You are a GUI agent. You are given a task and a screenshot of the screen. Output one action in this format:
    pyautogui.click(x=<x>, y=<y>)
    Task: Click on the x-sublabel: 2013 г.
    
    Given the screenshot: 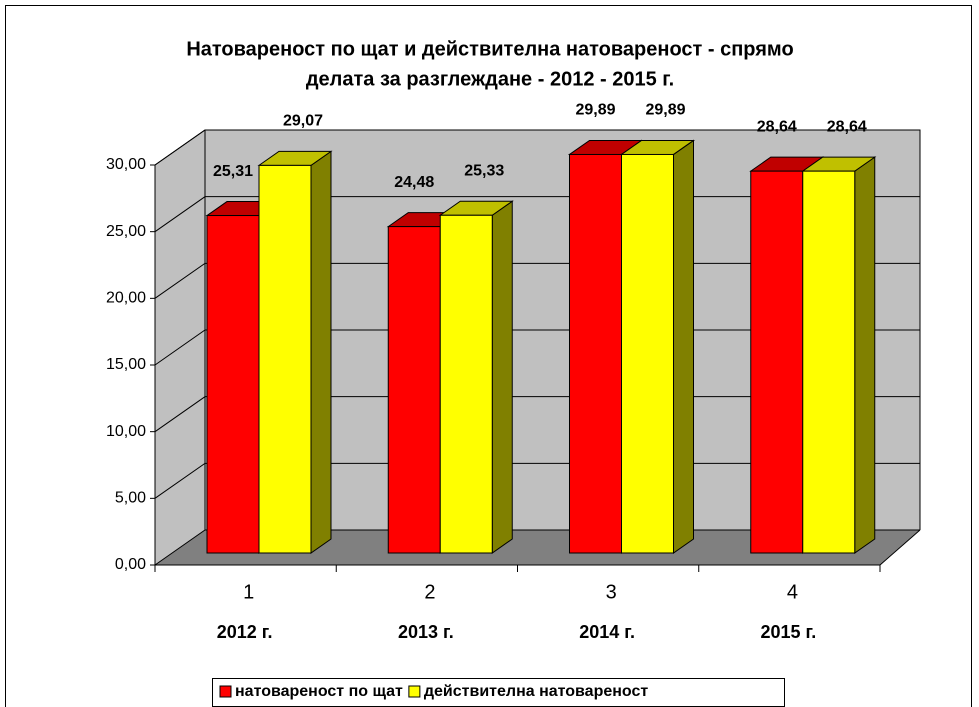 What is the action you would take?
    pyautogui.click(x=426, y=632)
    